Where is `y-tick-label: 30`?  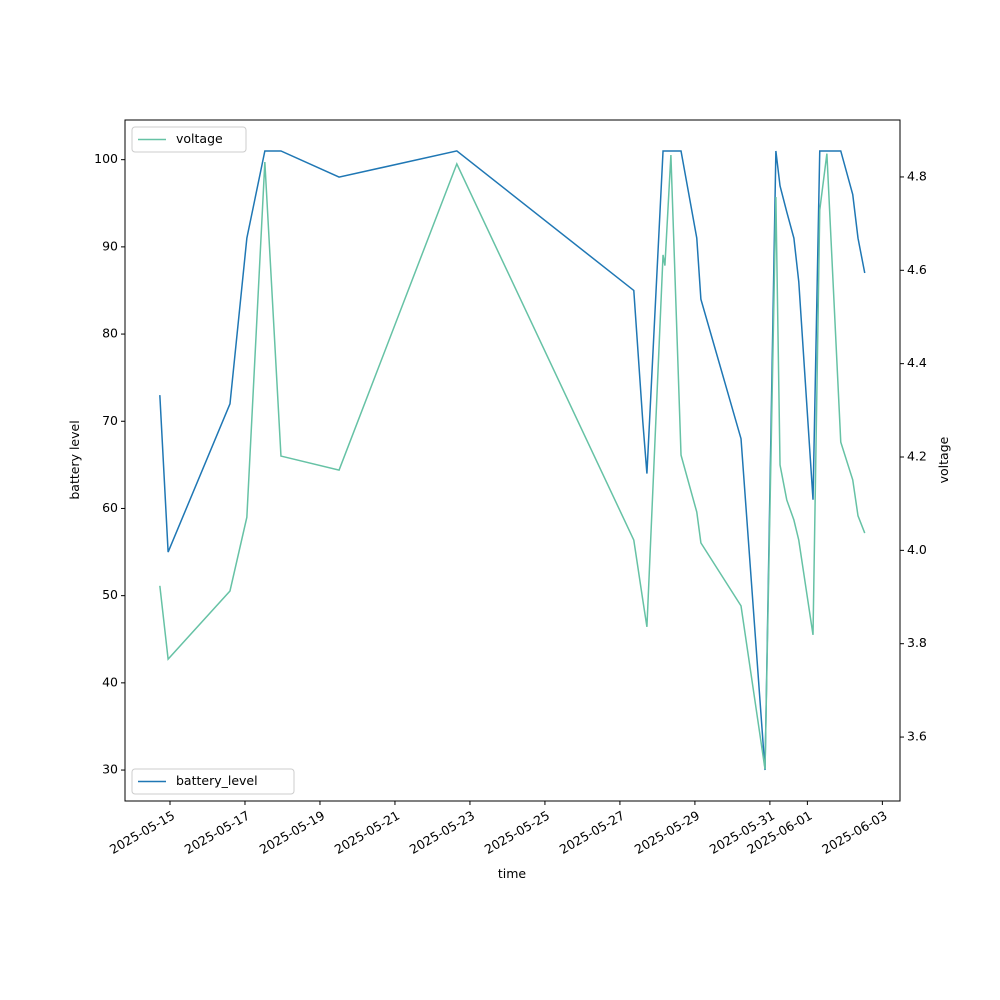 y-tick-label: 30 is located at coordinates (110, 769).